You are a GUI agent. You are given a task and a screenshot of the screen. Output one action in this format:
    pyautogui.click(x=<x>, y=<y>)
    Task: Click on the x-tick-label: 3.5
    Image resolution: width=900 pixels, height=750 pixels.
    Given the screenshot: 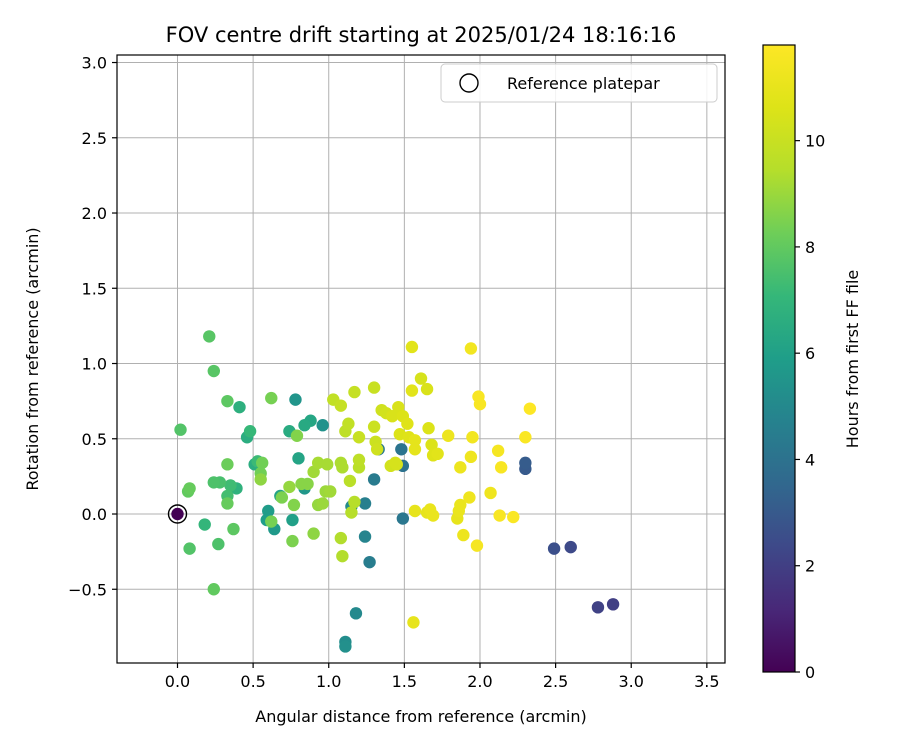 What is the action you would take?
    pyautogui.click(x=706, y=681)
    